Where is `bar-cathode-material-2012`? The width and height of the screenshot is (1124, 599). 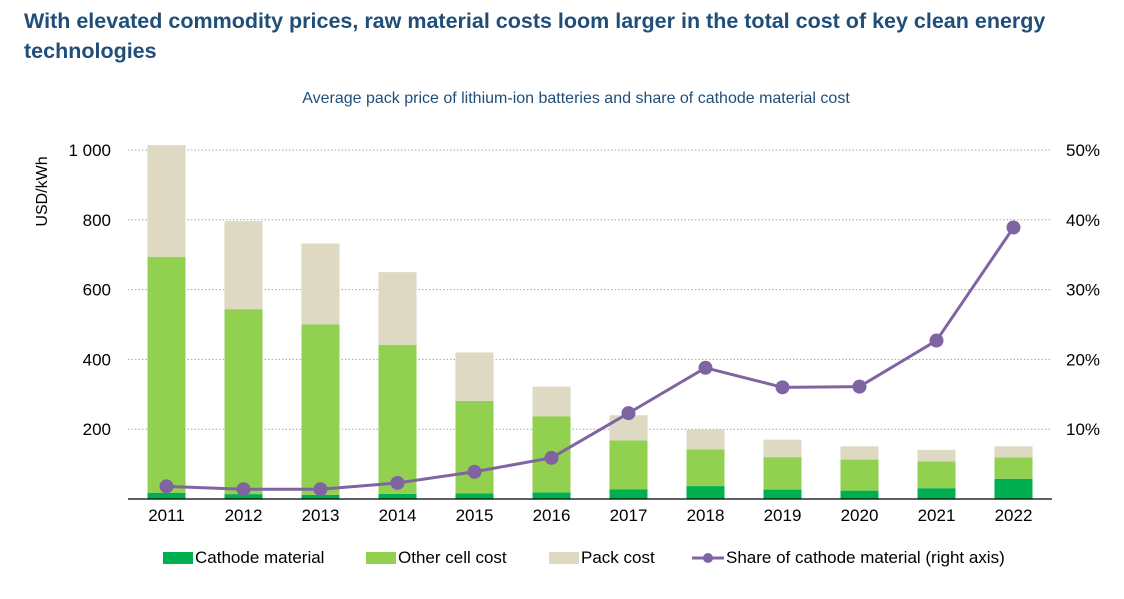
bar-cathode-material-2012 is located at coordinates (243, 496).